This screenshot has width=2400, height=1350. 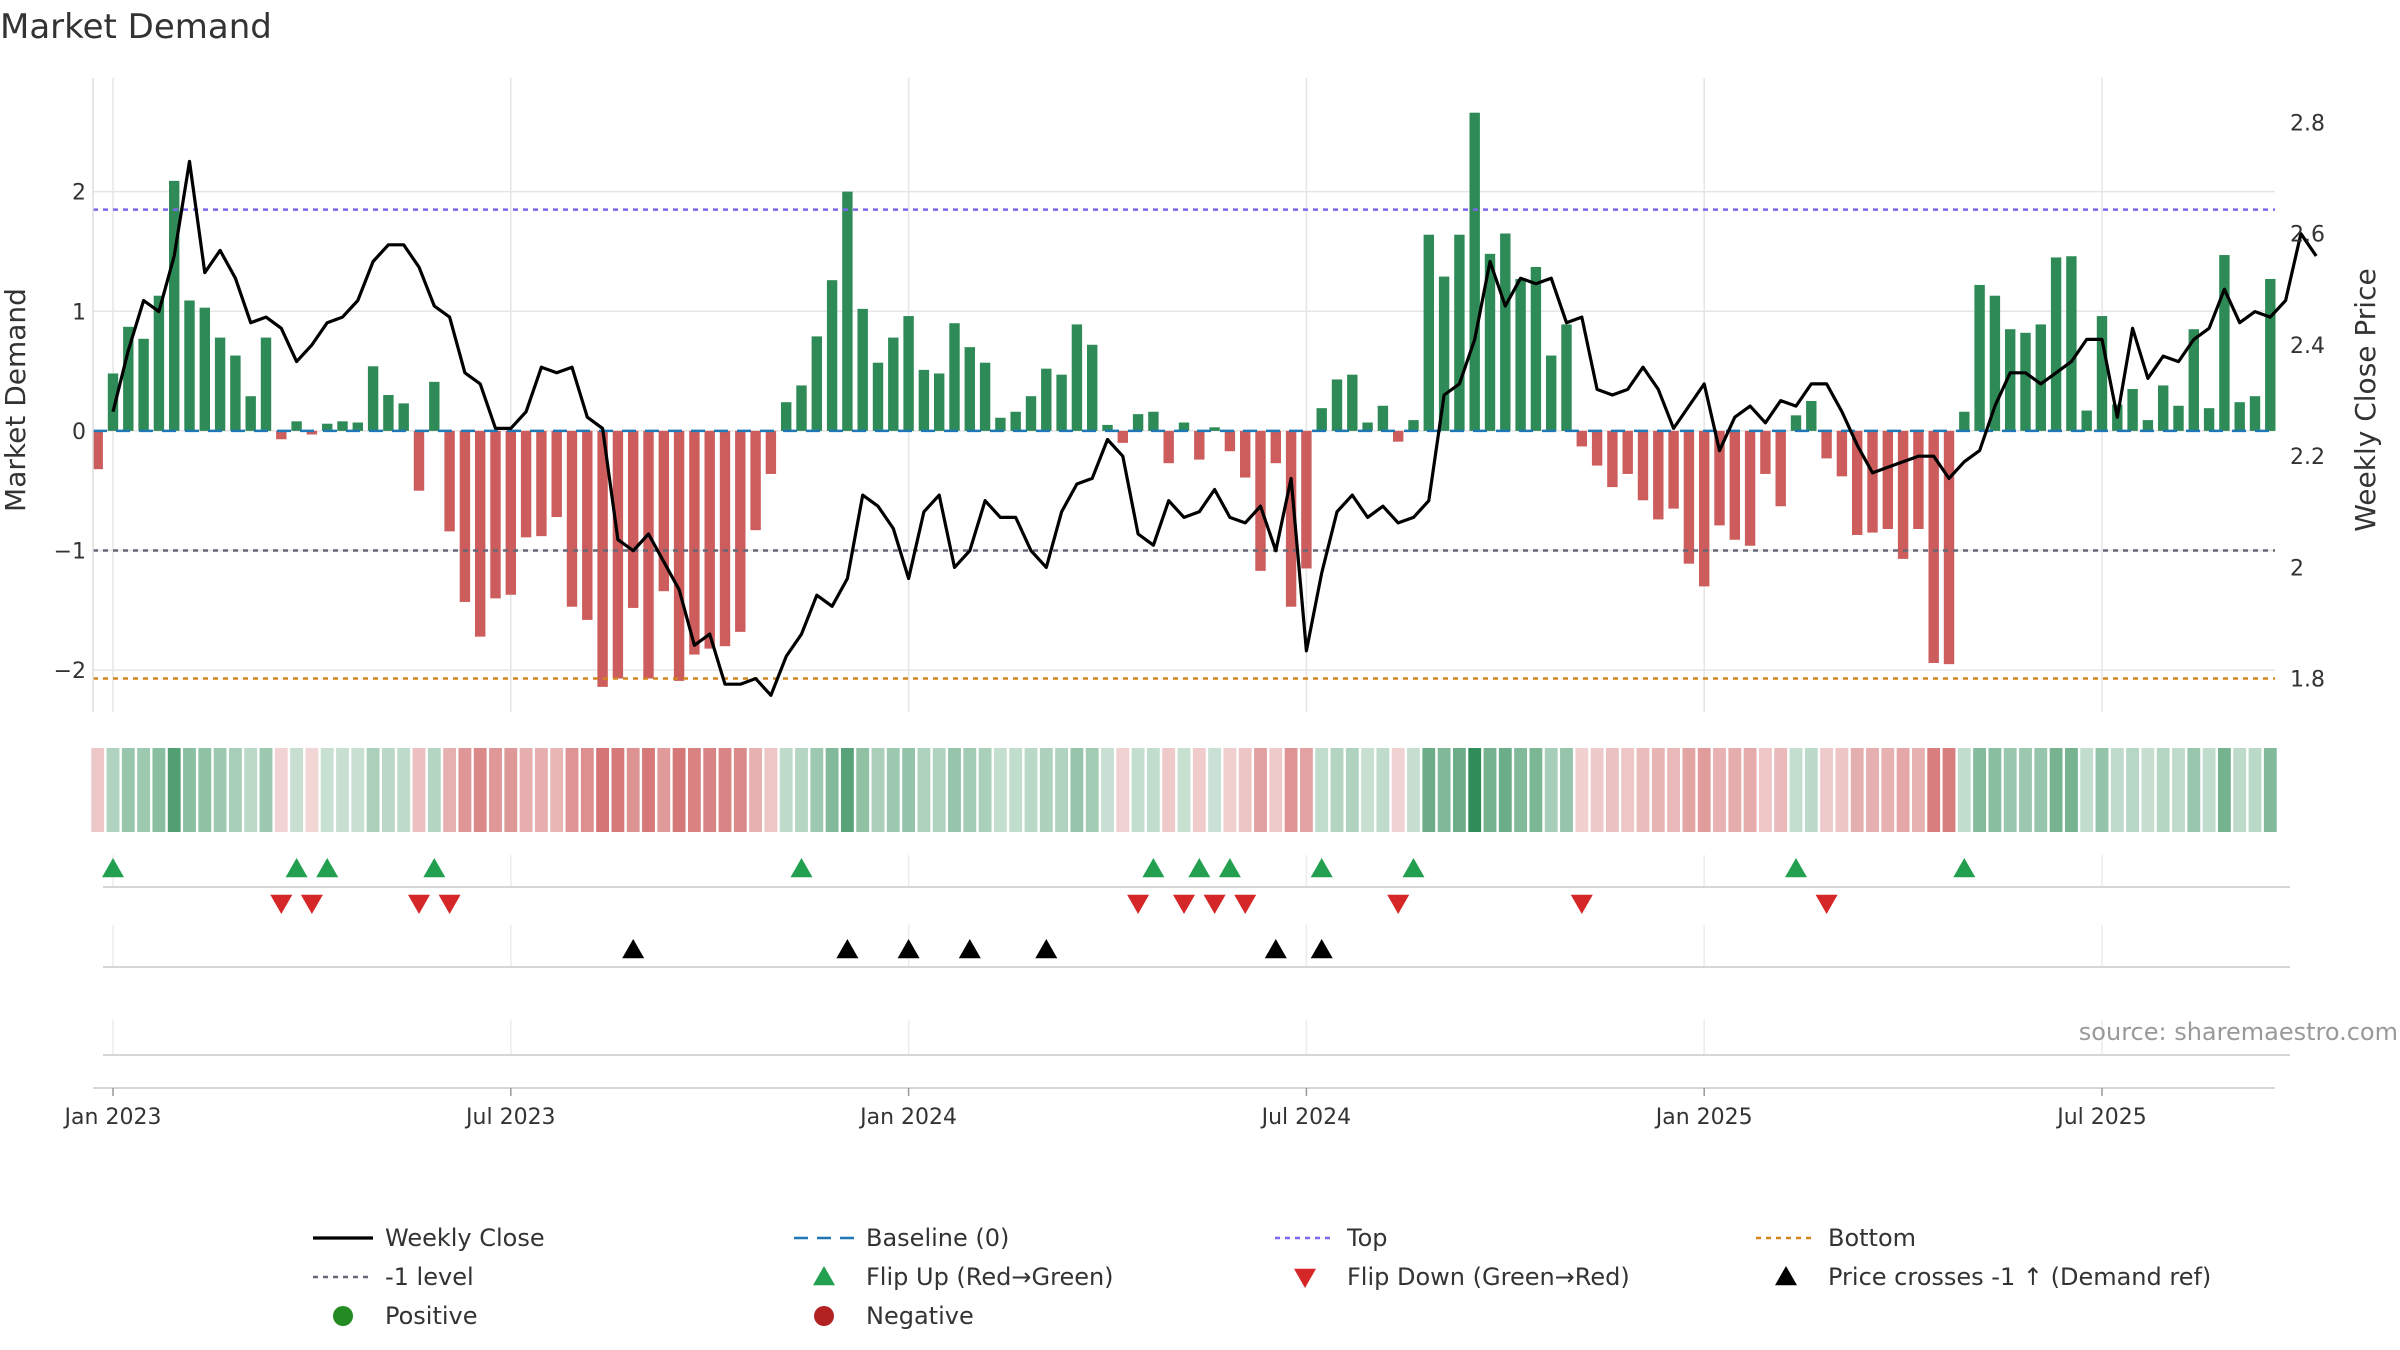 What do you see at coordinates (70, 671) in the screenshot?
I see `left-tick-label: −2` at bounding box center [70, 671].